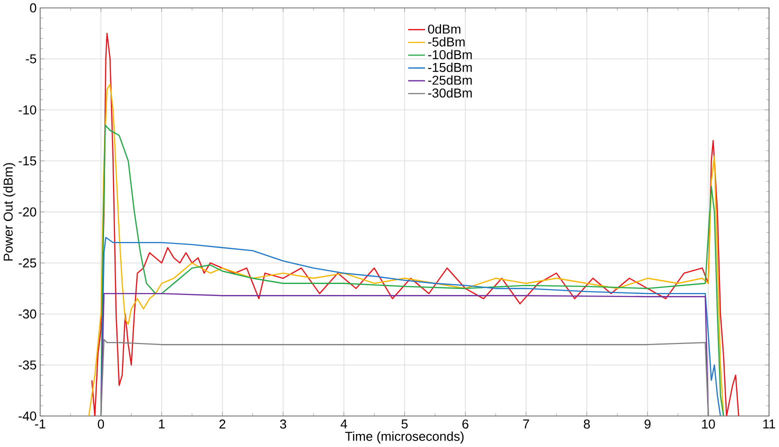 This screenshot has width=779, height=447. What do you see at coordinates (222, 424) in the screenshot?
I see `x-tick-label: 2` at bounding box center [222, 424].